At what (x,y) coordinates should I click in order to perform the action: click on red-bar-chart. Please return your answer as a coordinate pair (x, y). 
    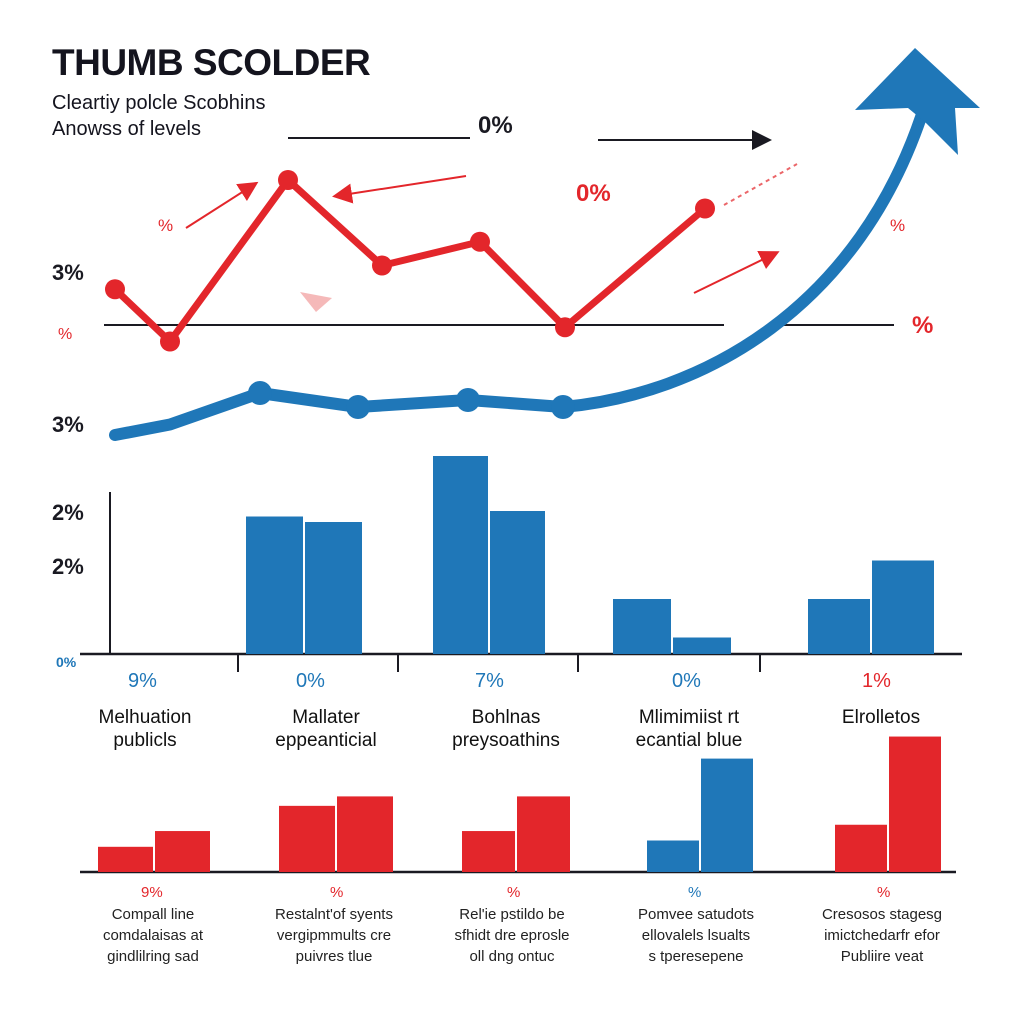
    Looking at the image, I should click on (518, 805).